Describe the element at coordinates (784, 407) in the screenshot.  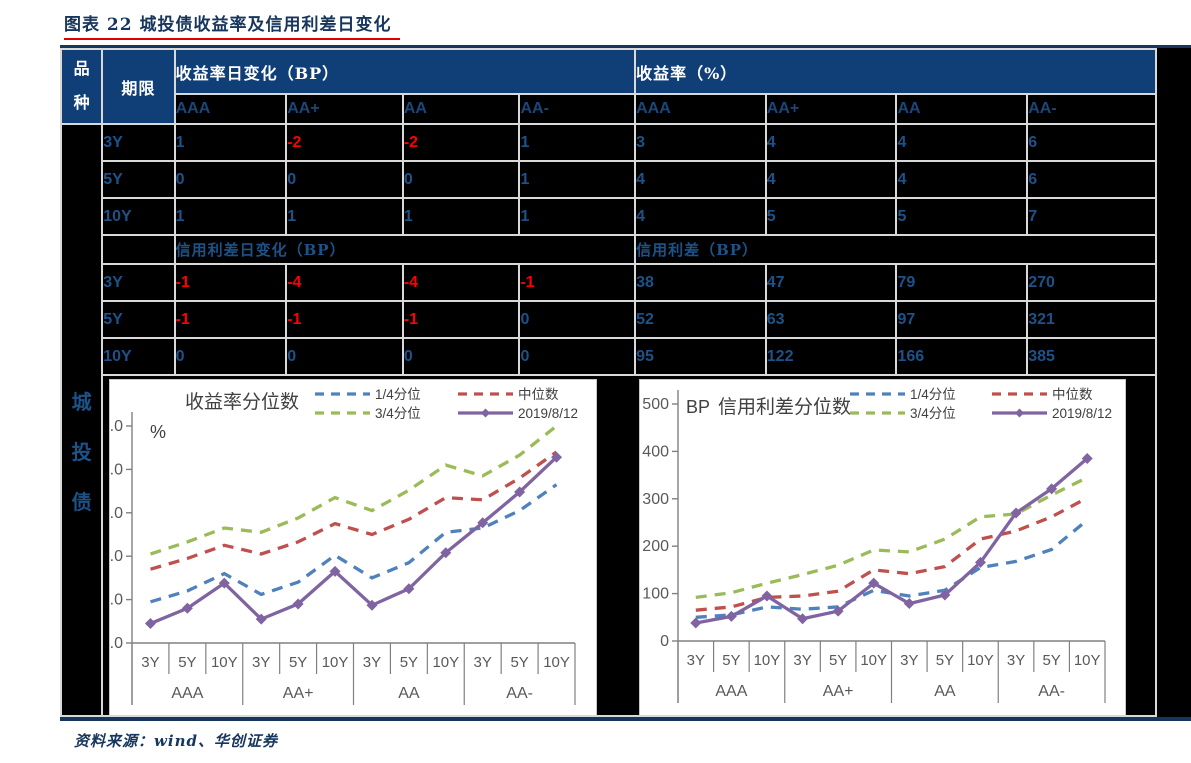
I see `svg-text: 信用利差分位数` at that location.